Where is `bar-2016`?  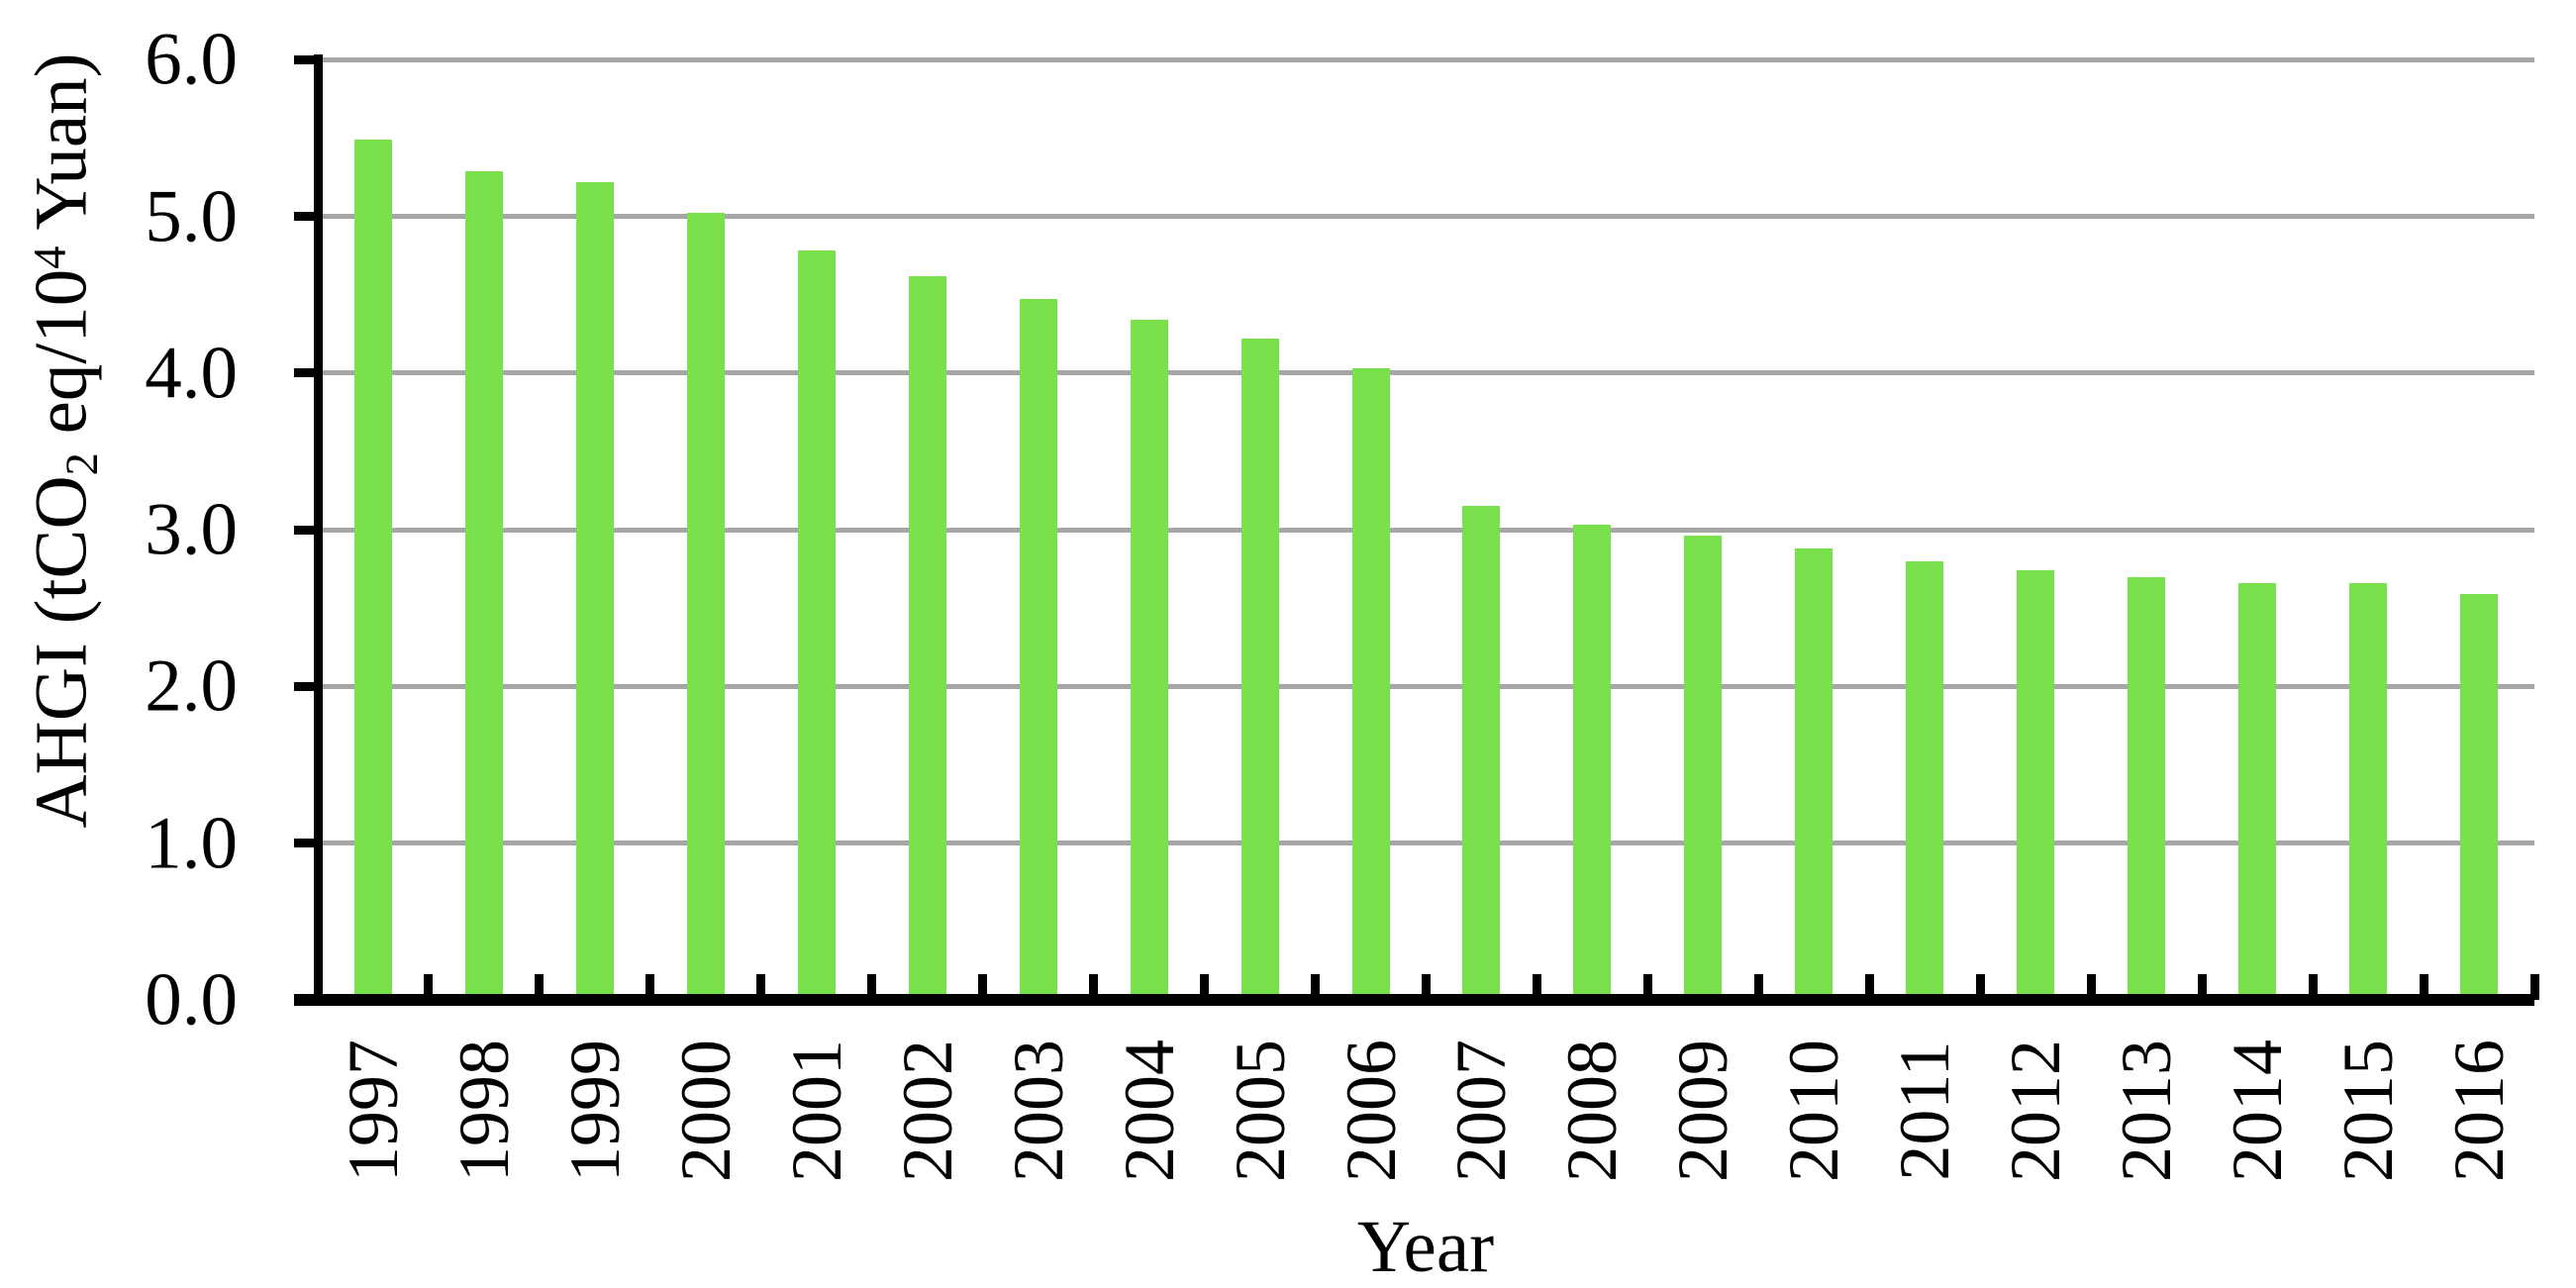
bar-2016 is located at coordinates (2480, 797).